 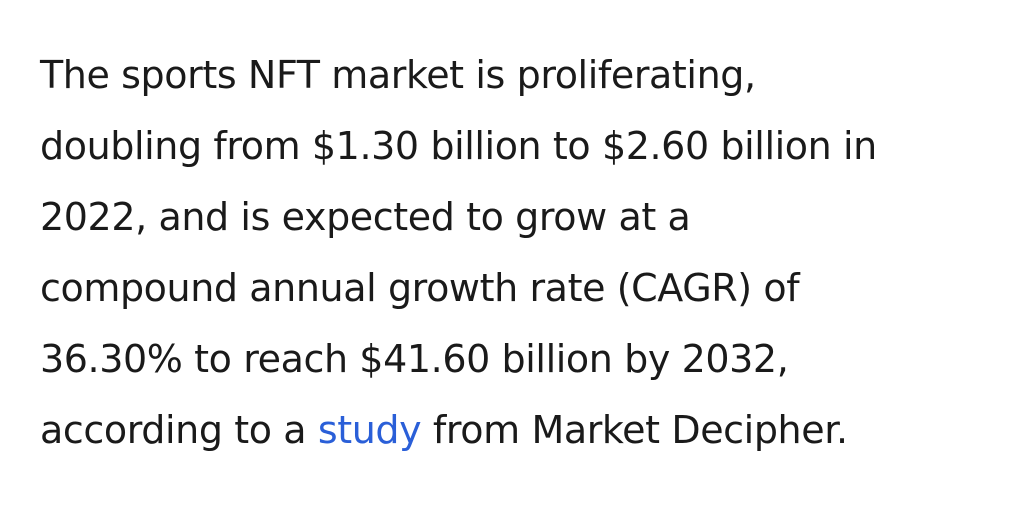 What do you see at coordinates (634, 430) in the screenshot?
I see `paragraph-line-6-suffix: from Market Decipher.` at bounding box center [634, 430].